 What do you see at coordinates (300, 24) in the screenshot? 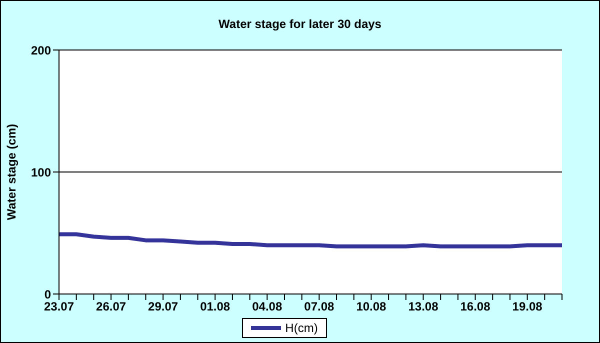
I see `chart-title: Water stage for later 30 days` at bounding box center [300, 24].